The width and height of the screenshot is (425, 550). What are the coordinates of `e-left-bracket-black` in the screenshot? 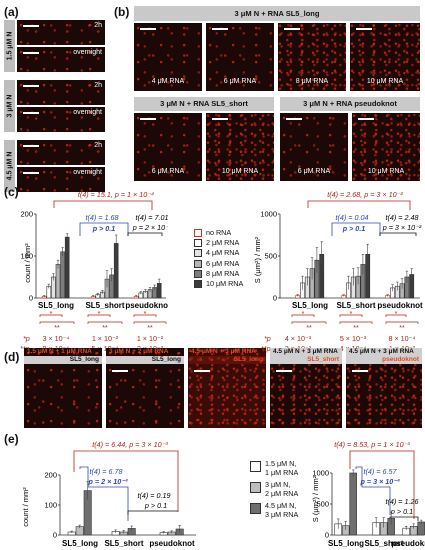 It's located at (152, 512).